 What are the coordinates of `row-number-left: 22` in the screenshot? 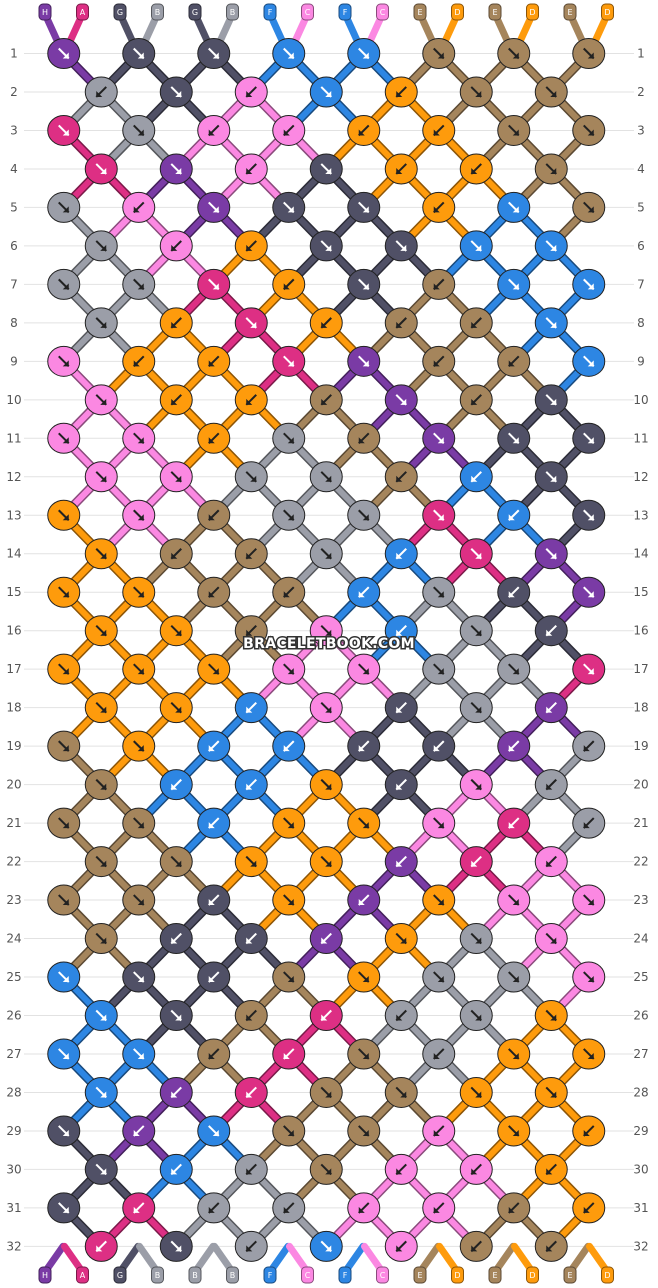 It's located at (13, 862).